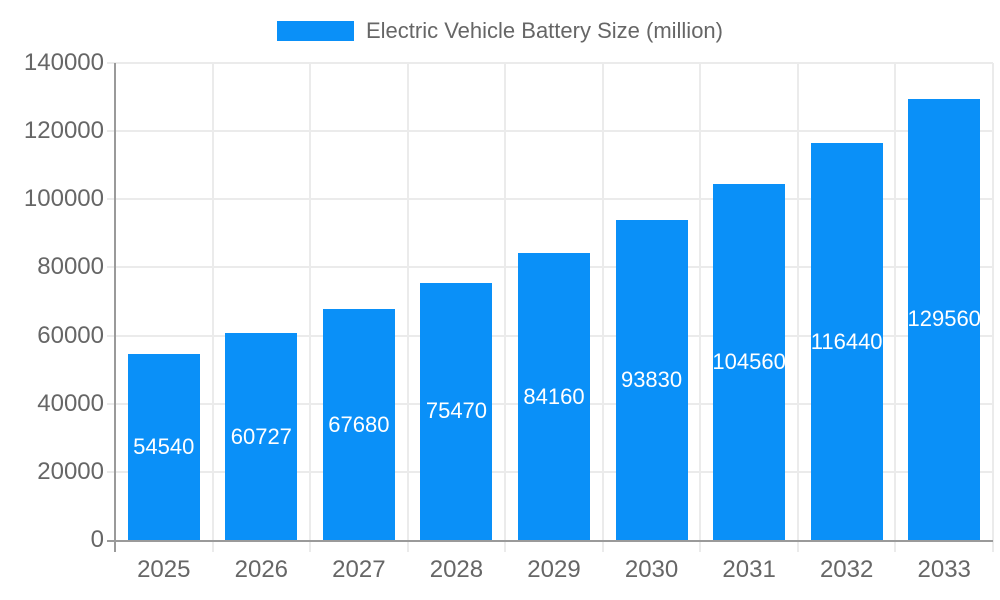 This screenshot has height=600, width=1000. What do you see at coordinates (651, 569) in the screenshot?
I see `x-tick-label: 2030` at bounding box center [651, 569].